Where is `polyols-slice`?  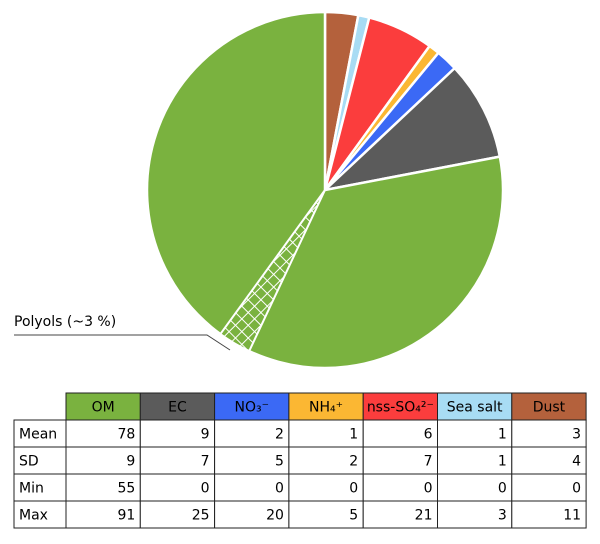 polyols-slice is located at coordinates (272, 271).